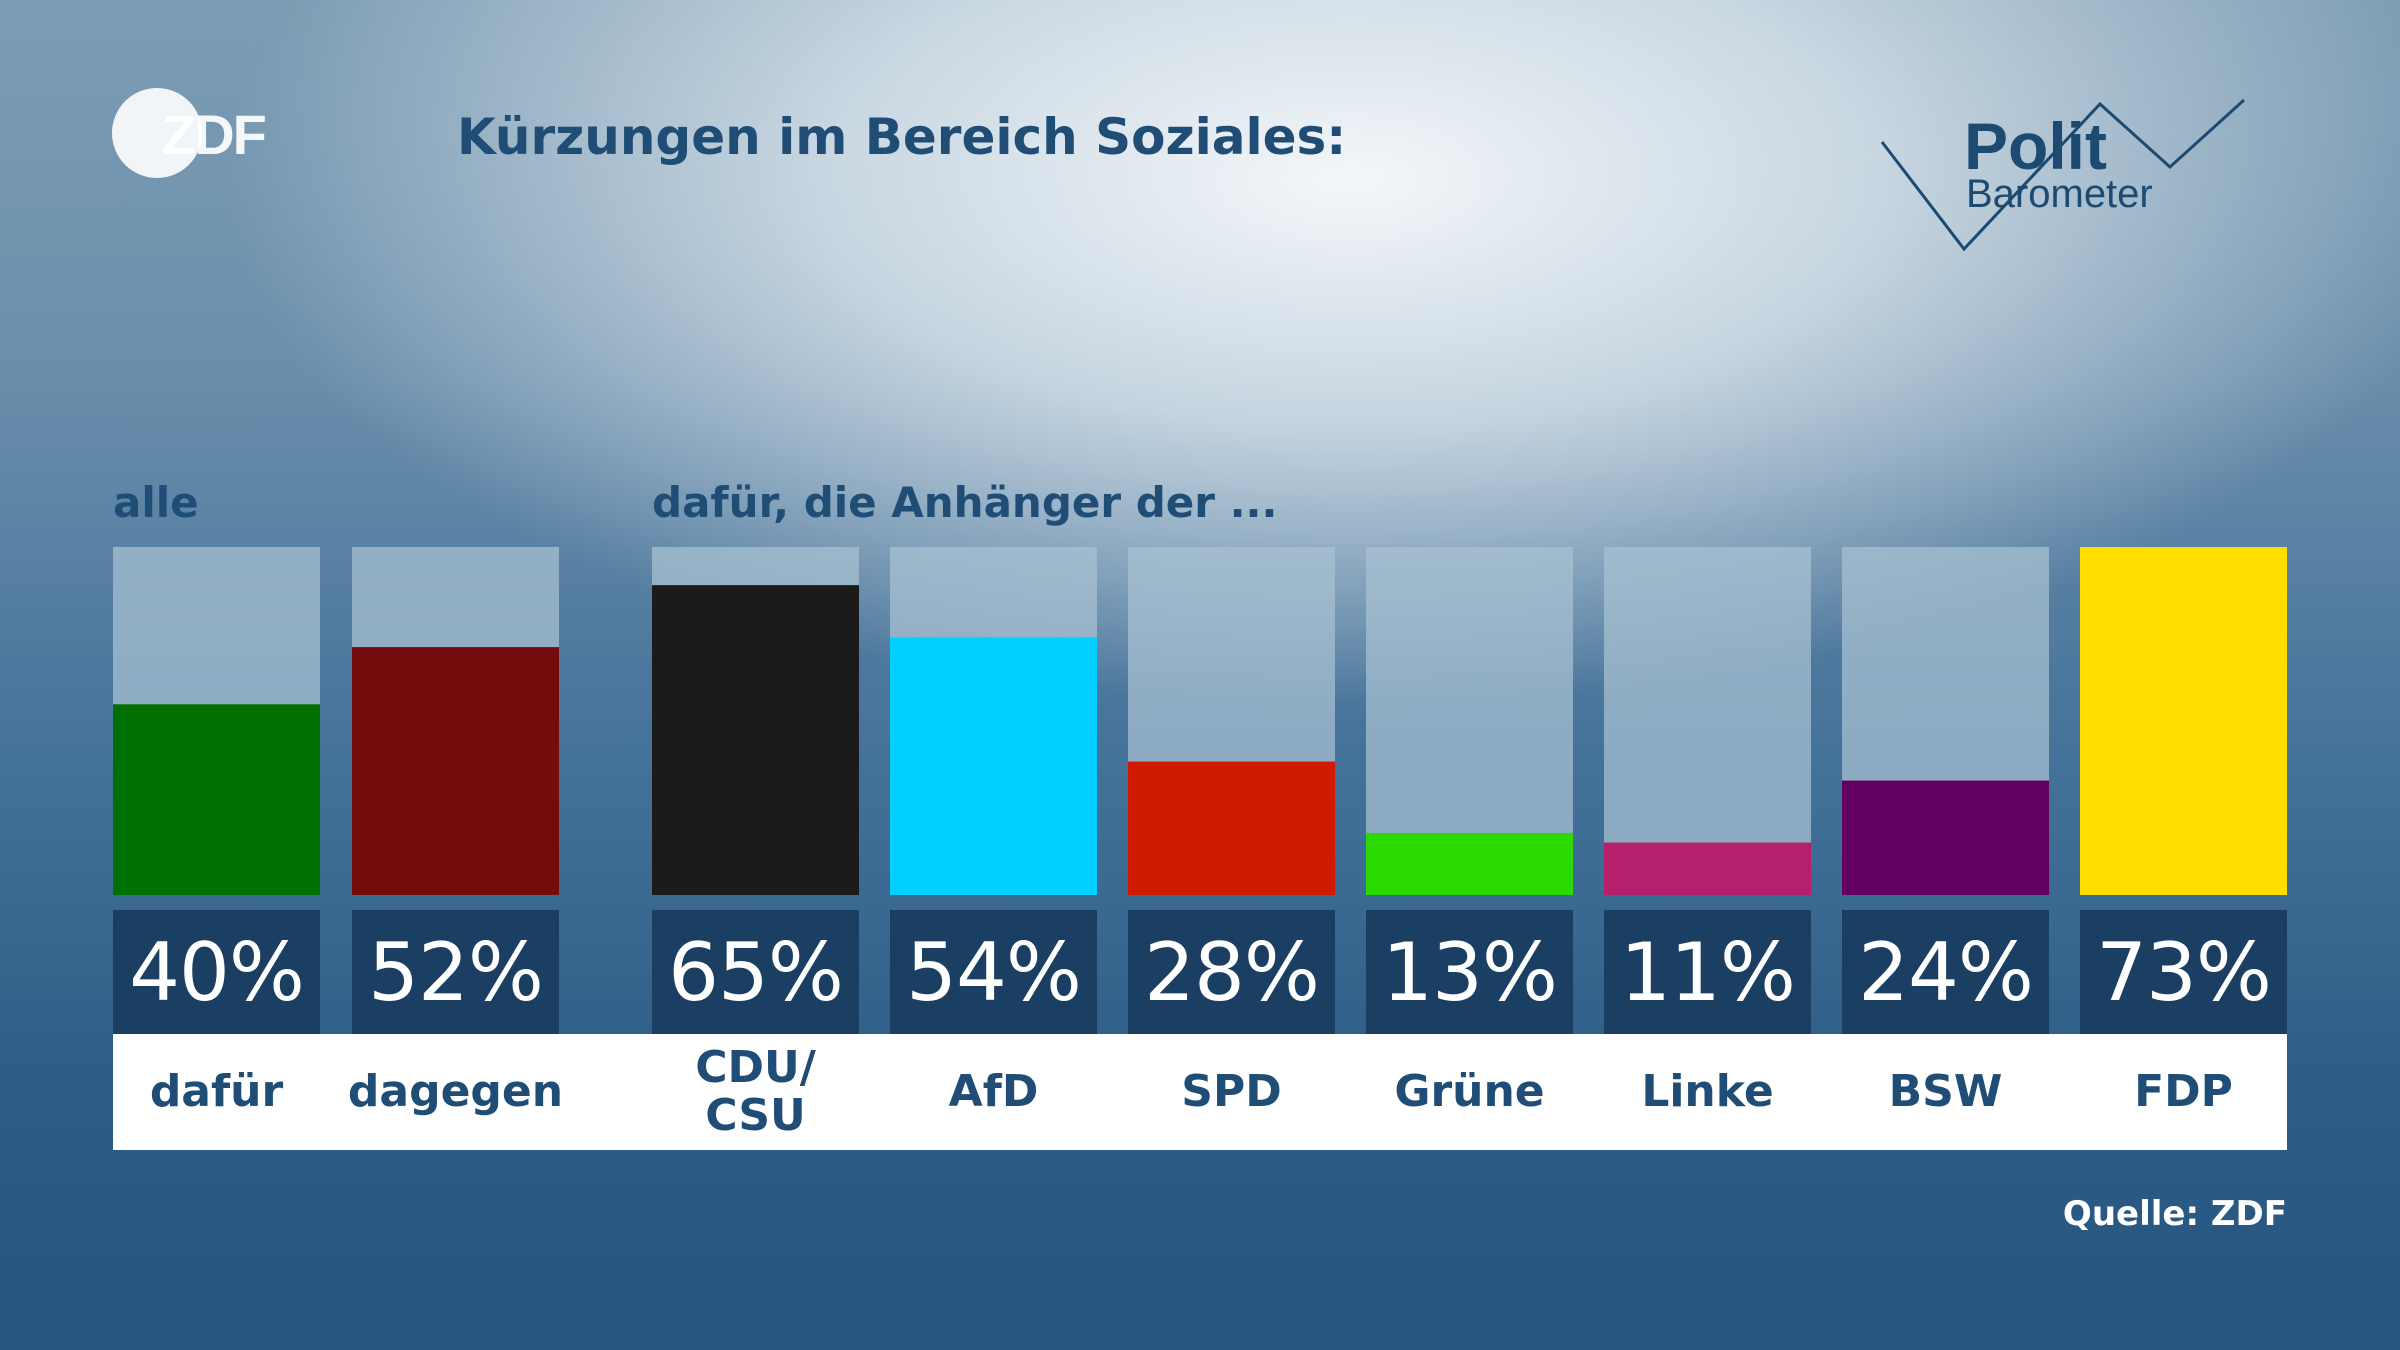 Image resolution: width=2400 pixels, height=1350 pixels. Describe the element at coordinates (455, 771) in the screenshot. I see `bar-dagegen` at that location.